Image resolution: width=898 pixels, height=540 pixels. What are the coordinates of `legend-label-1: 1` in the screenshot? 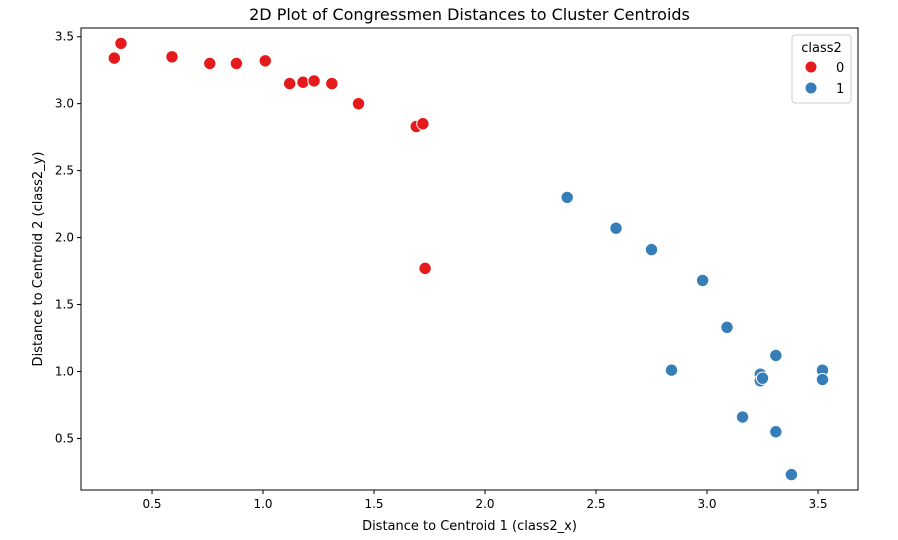 It's located at (840, 89).